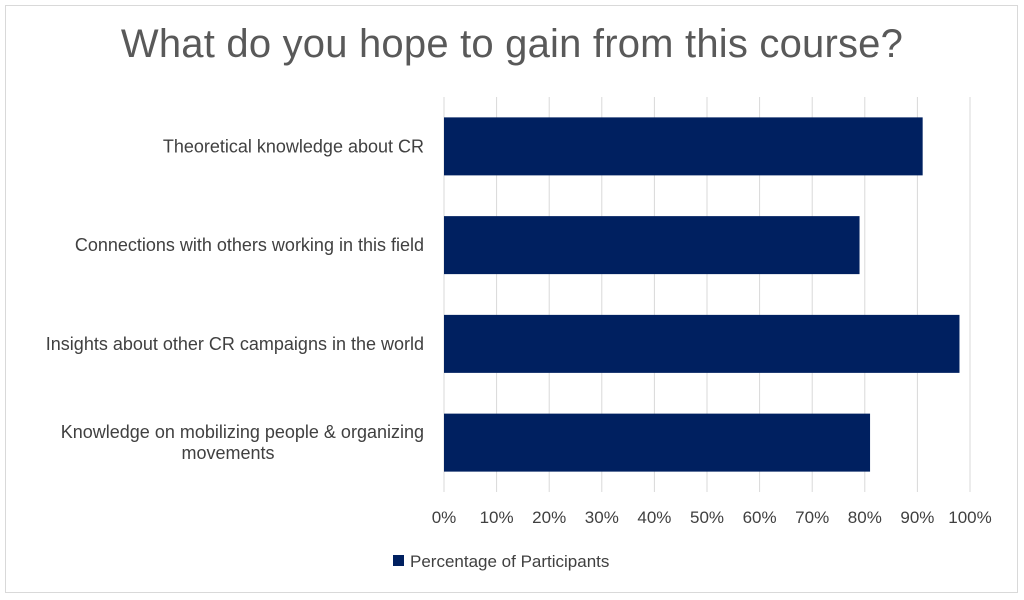 The image size is (1024, 600). I want to click on x-tick-label: 40%, so click(654, 517).